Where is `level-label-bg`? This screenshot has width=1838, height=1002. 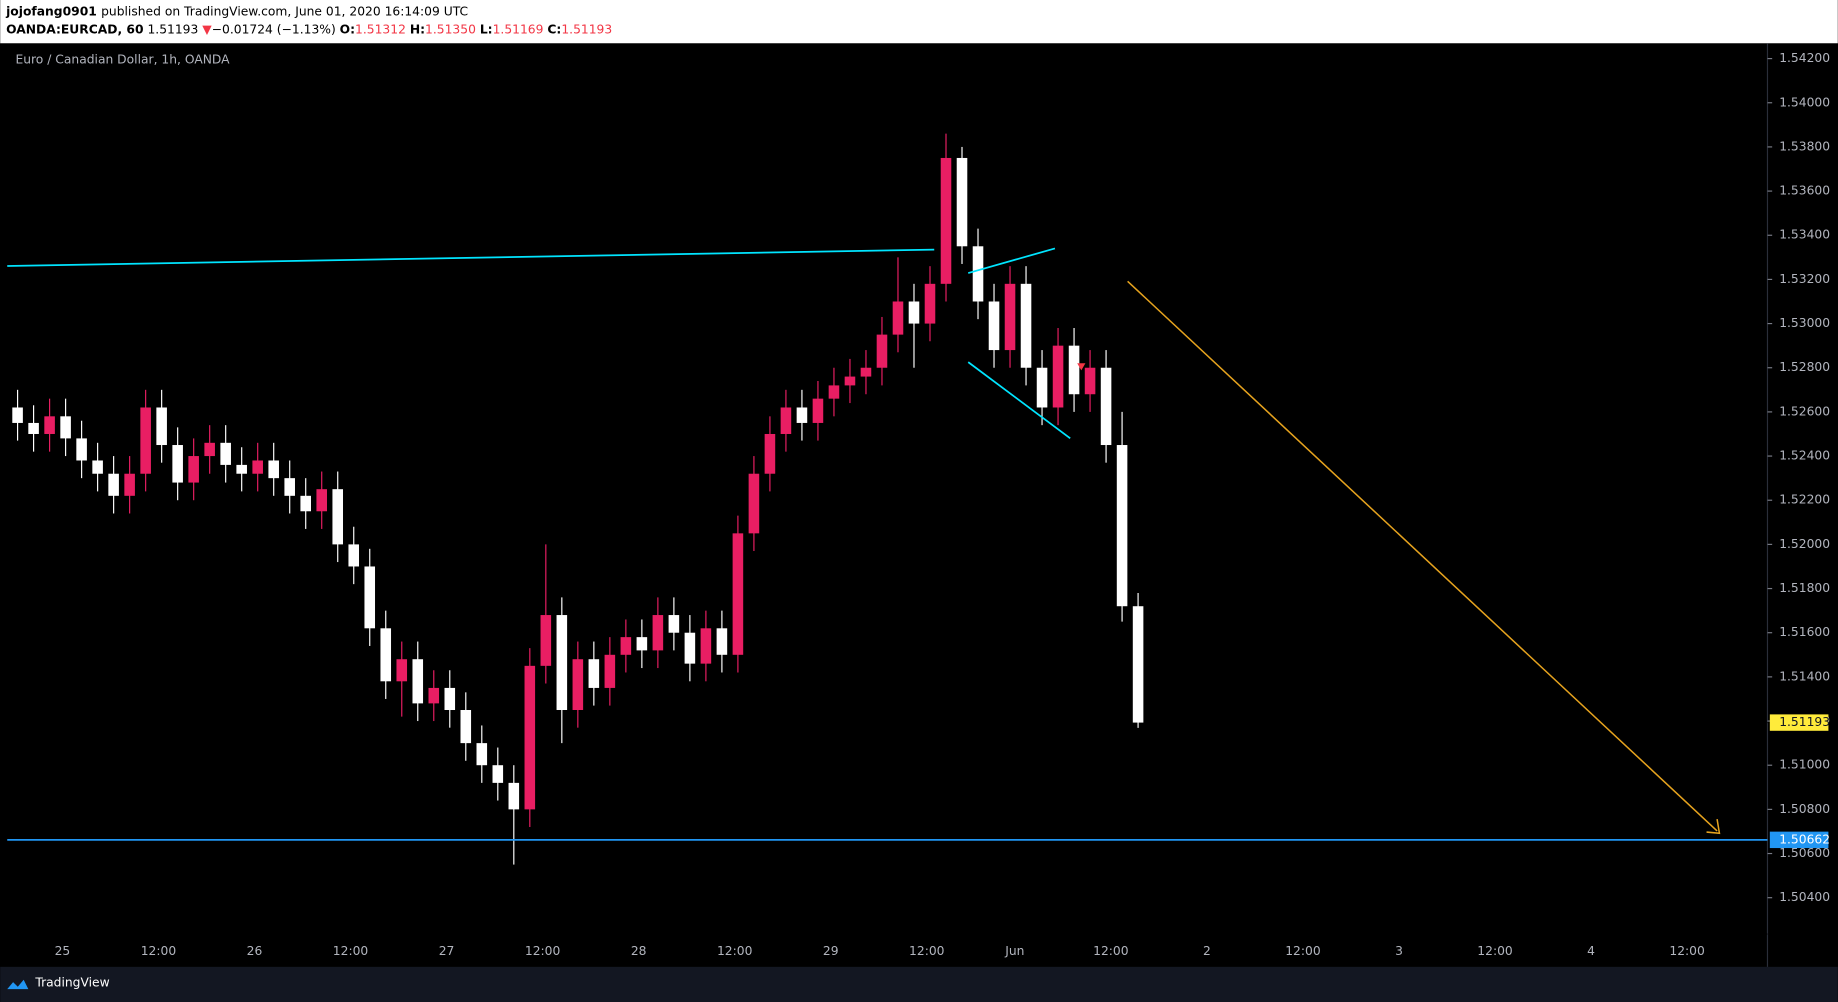 level-label-bg is located at coordinates (1799, 840).